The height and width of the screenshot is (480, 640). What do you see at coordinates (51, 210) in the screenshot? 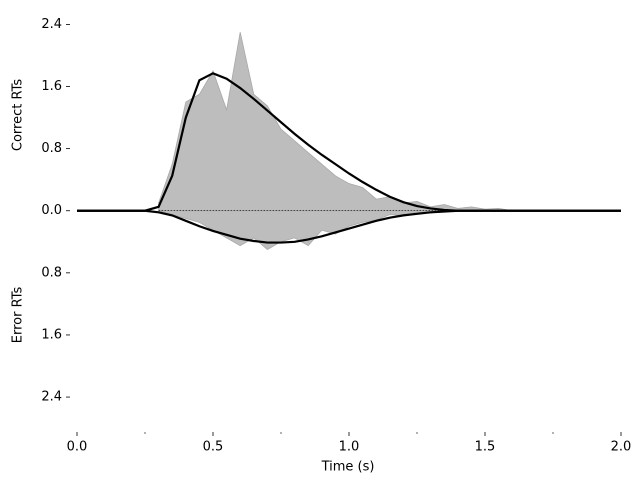
I see `y-tick-label: 0.0` at bounding box center [51, 210].